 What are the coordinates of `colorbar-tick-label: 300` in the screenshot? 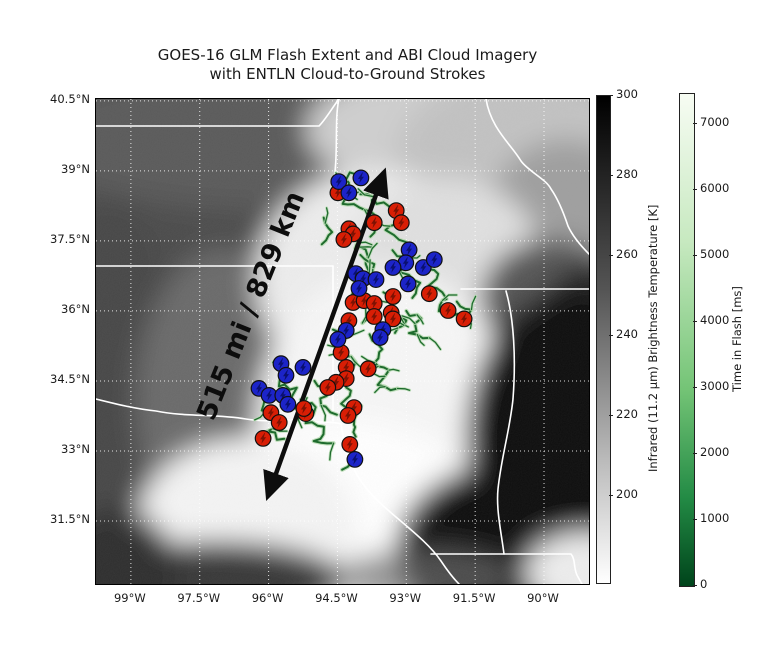 It's located at (627, 94).